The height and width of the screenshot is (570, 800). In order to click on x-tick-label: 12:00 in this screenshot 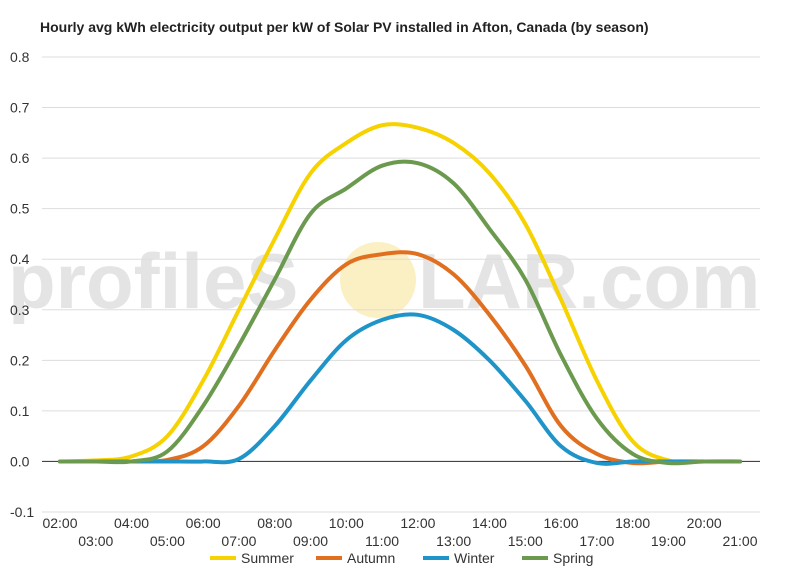, I will do `click(417, 523)`.